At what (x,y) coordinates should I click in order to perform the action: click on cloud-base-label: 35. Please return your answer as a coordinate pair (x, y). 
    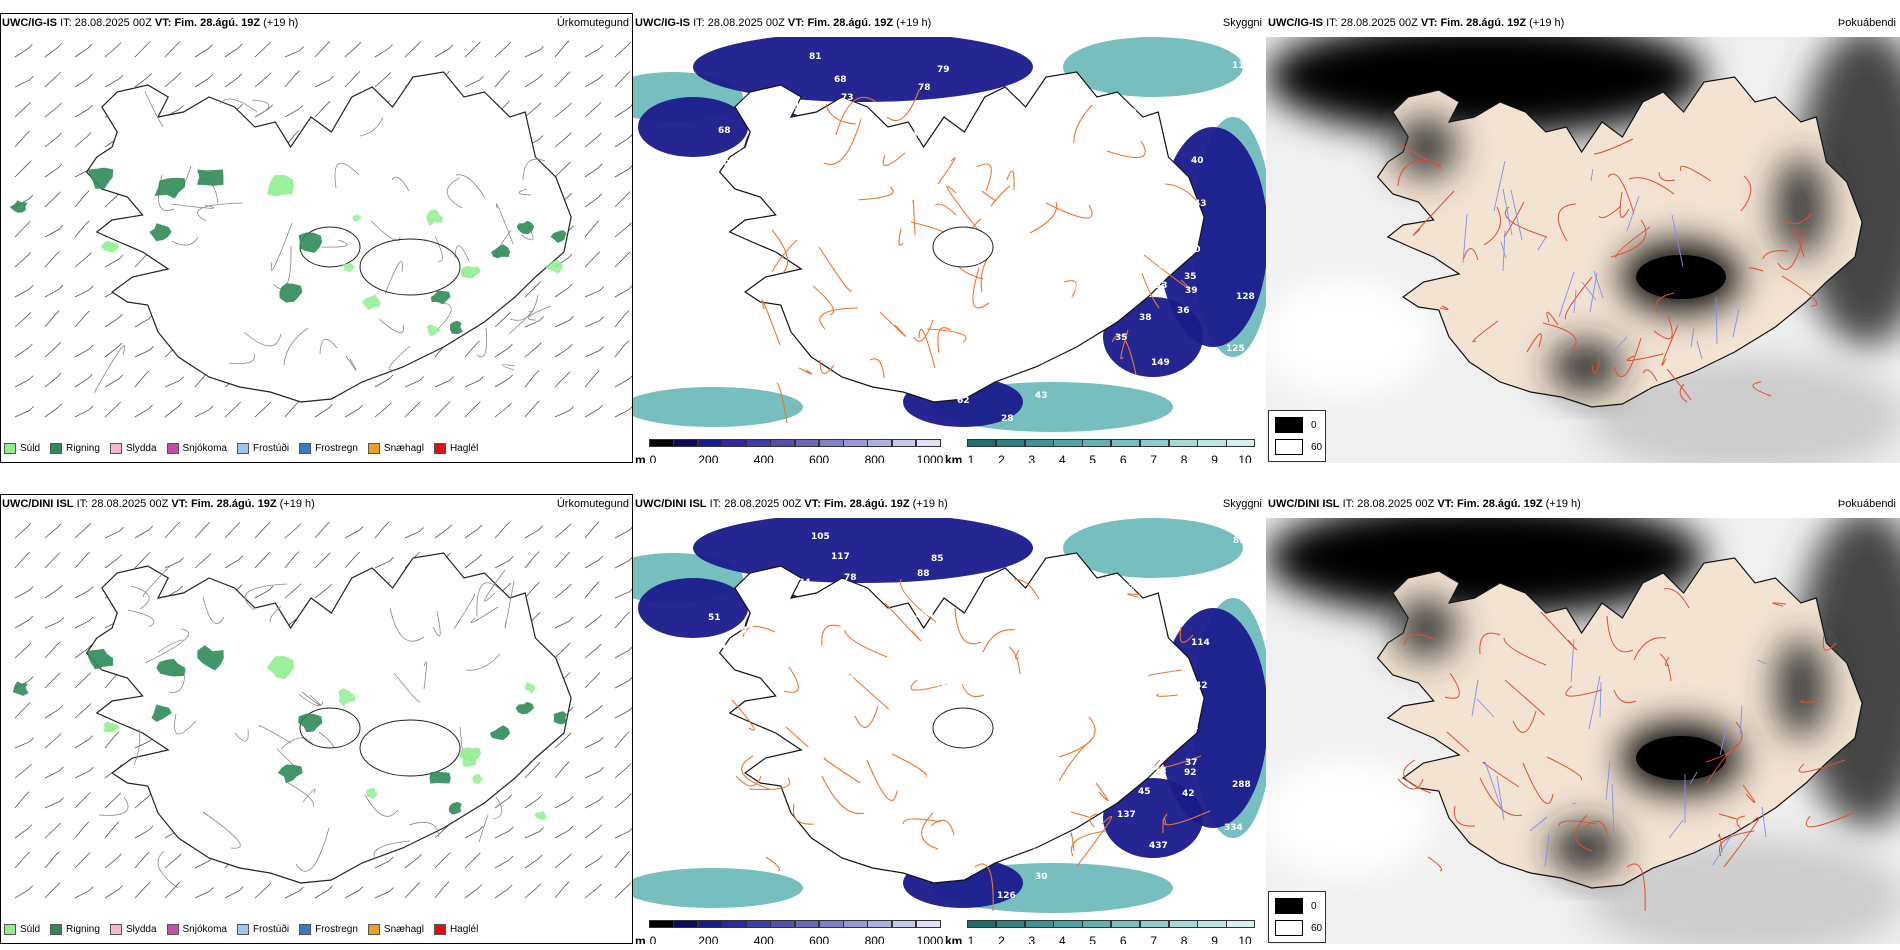
    Looking at the image, I should click on (1121, 338).